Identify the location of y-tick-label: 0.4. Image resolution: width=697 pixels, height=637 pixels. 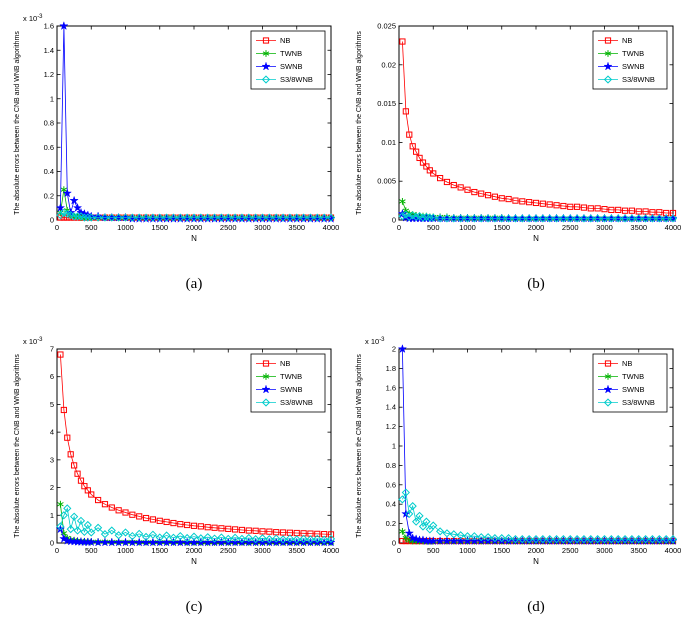
(391, 504).